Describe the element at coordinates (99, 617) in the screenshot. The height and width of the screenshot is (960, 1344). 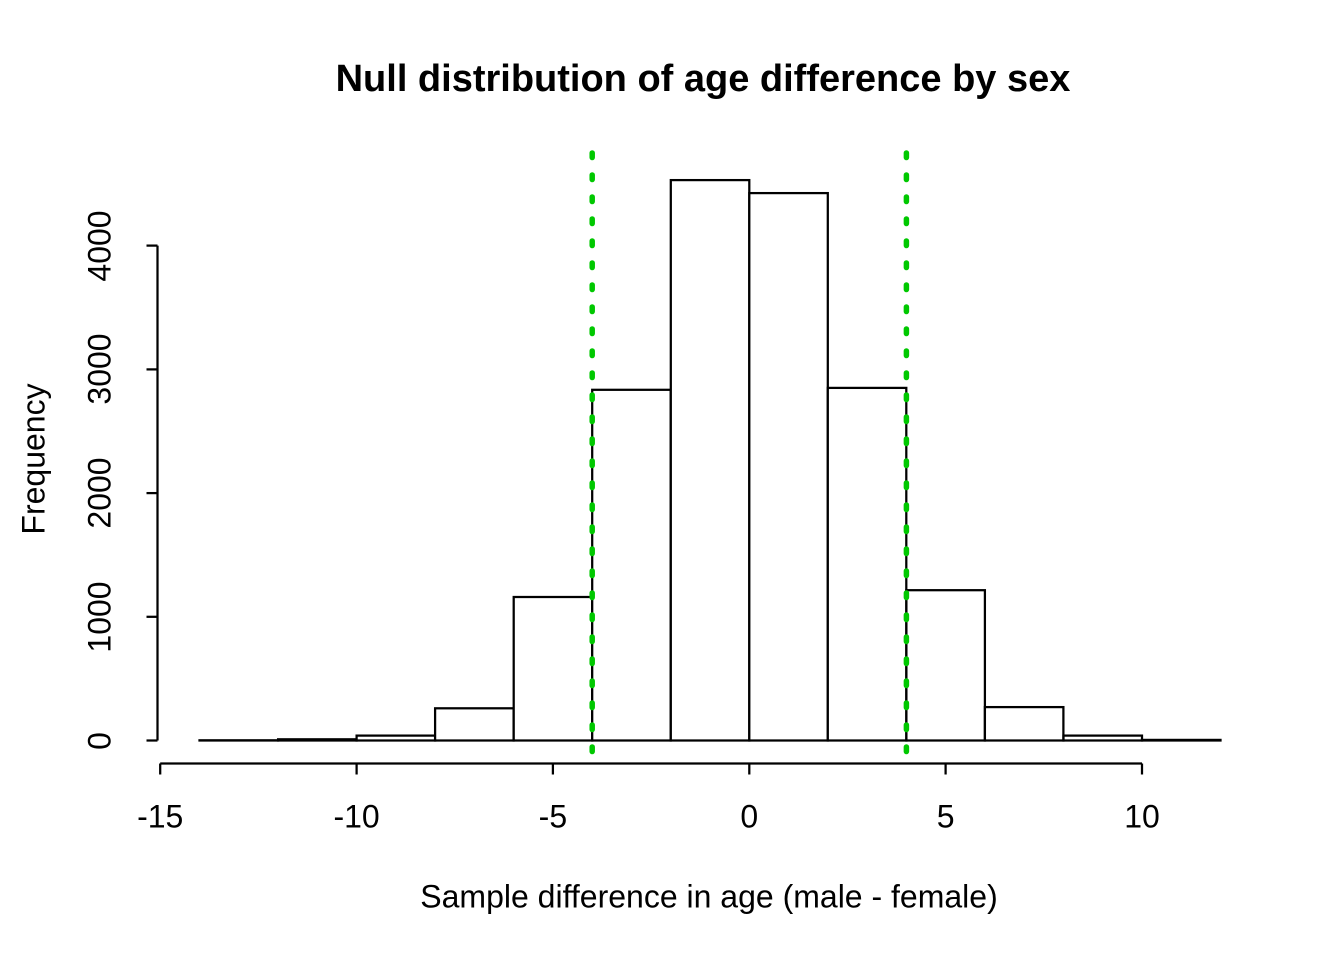
I see `y-tick-label: 1000` at that location.